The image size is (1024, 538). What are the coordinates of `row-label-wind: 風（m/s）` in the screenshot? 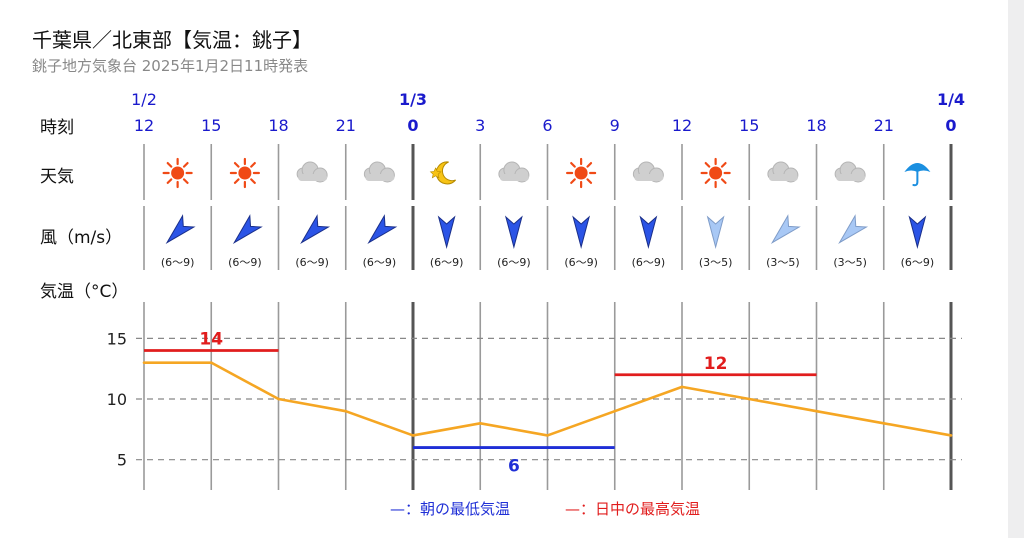 It's located at (81, 238).